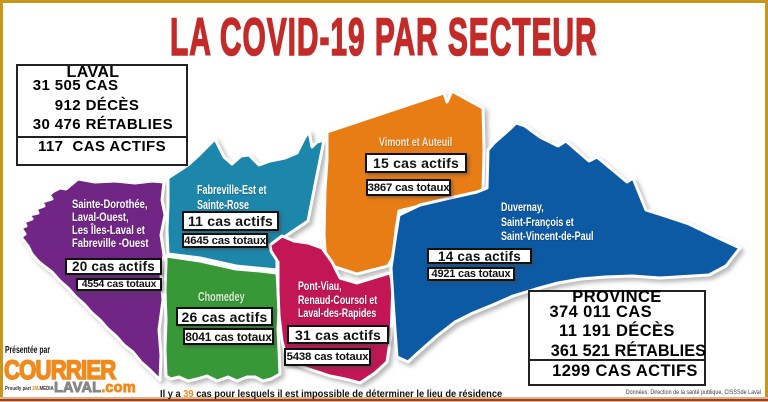 The image size is (768, 402). I want to click on svg-text: LAVAL.com, so click(95, 388).